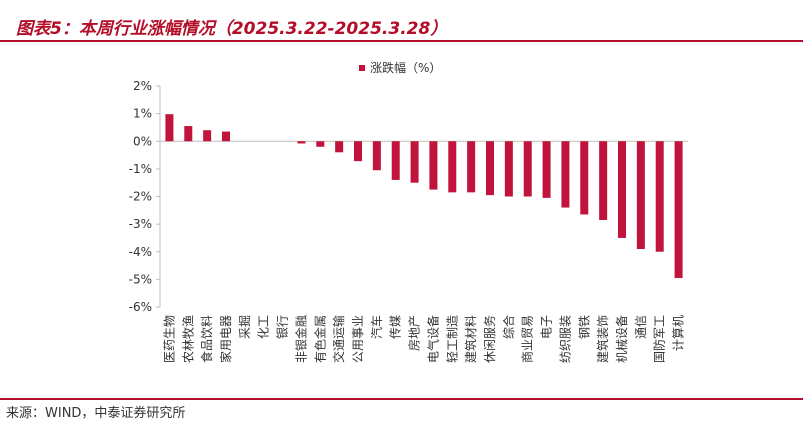 This screenshot has height=421, width=803. I want to click on x-tick-label: 通信, so click(641, 327).